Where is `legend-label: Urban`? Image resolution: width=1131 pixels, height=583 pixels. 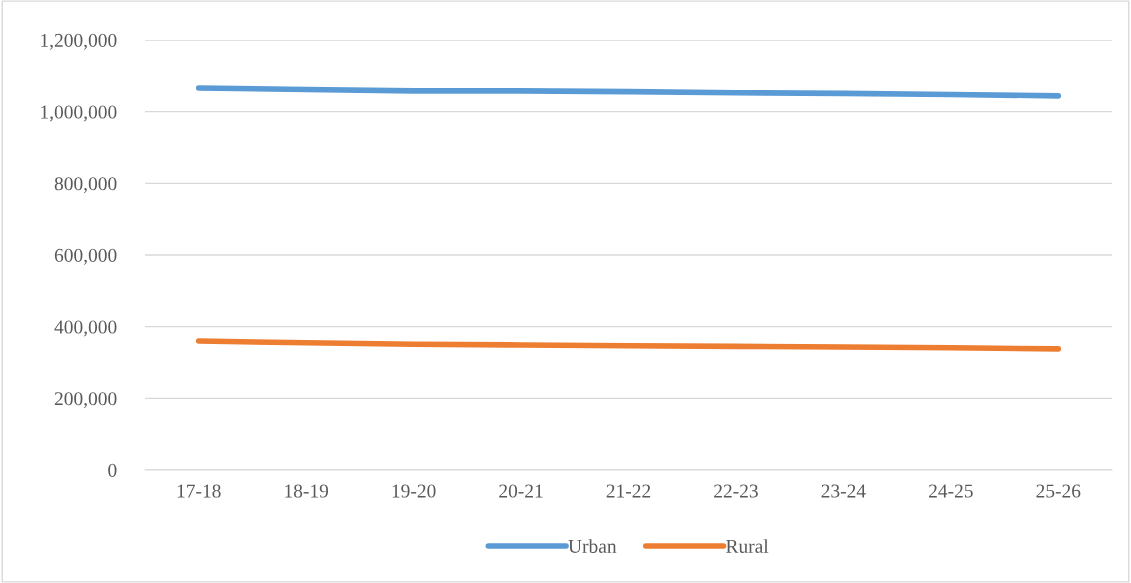 legend-label: Urban is located at coordinates (592, 546).